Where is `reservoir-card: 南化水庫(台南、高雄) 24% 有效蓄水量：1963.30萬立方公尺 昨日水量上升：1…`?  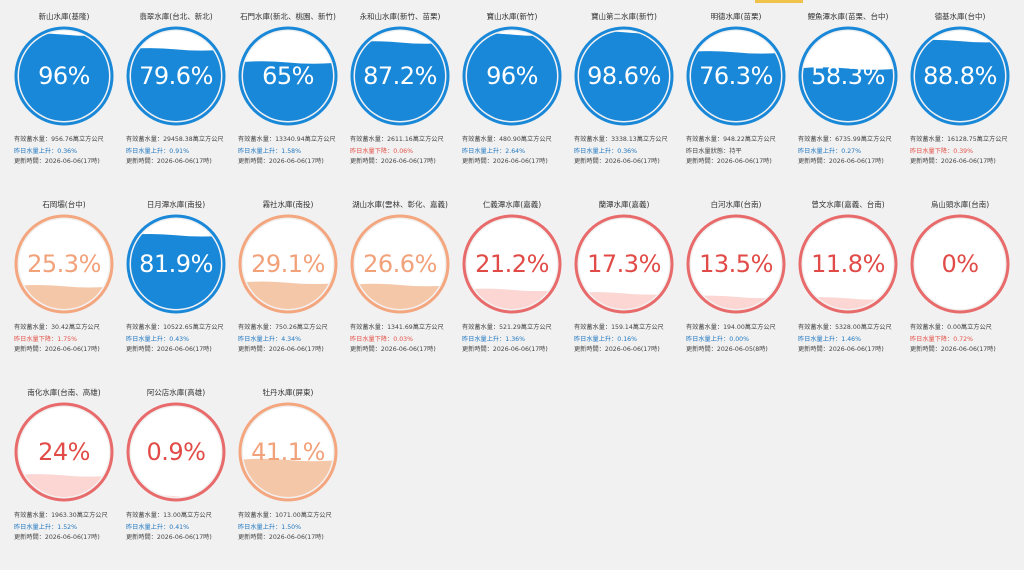
reservoir-card: 南化水庫(台南、高雄) 24% 有效蓄水量：1963.30萬立方公尺 昨日水量上升：1… is located at coordinates (64, 476).